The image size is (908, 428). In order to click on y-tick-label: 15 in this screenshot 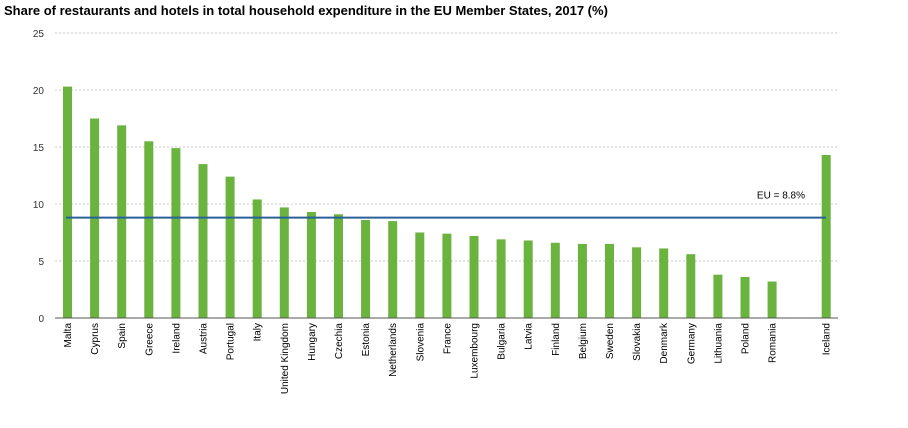, I will do `click(39, 148)`.